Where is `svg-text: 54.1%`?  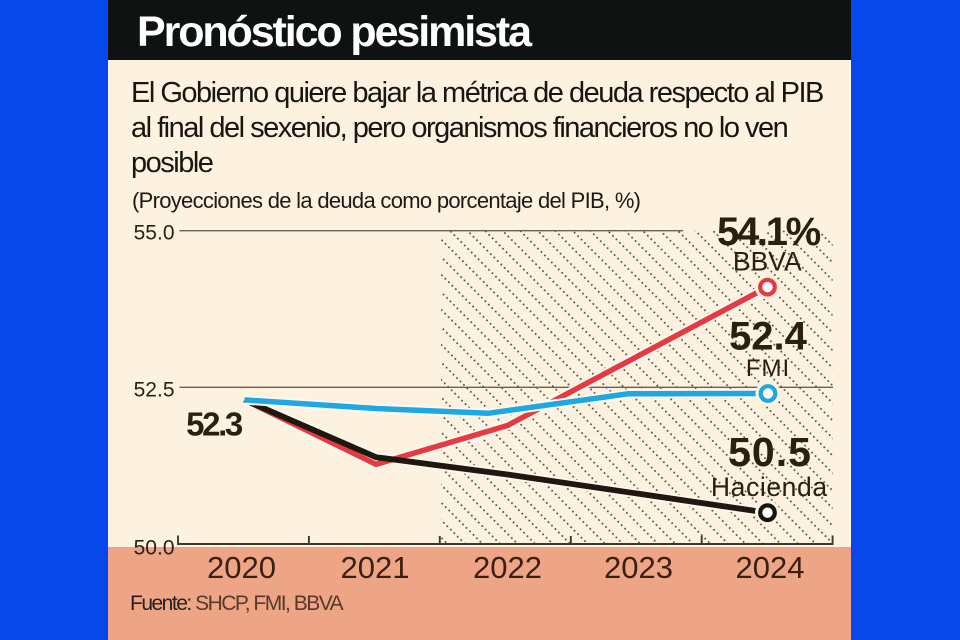
svg-text: 54.1% is located at coordinates (769, 232).